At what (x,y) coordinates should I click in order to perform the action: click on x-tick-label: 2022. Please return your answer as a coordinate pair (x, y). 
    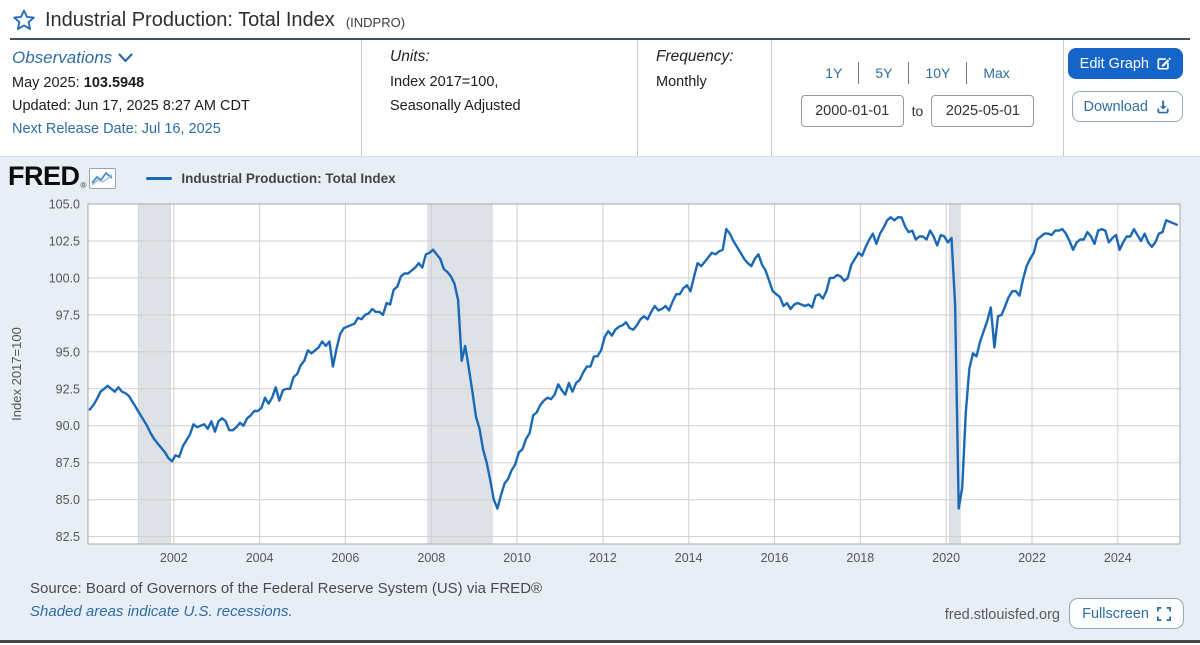
    Looking at the image, I should click on (1032, 558).